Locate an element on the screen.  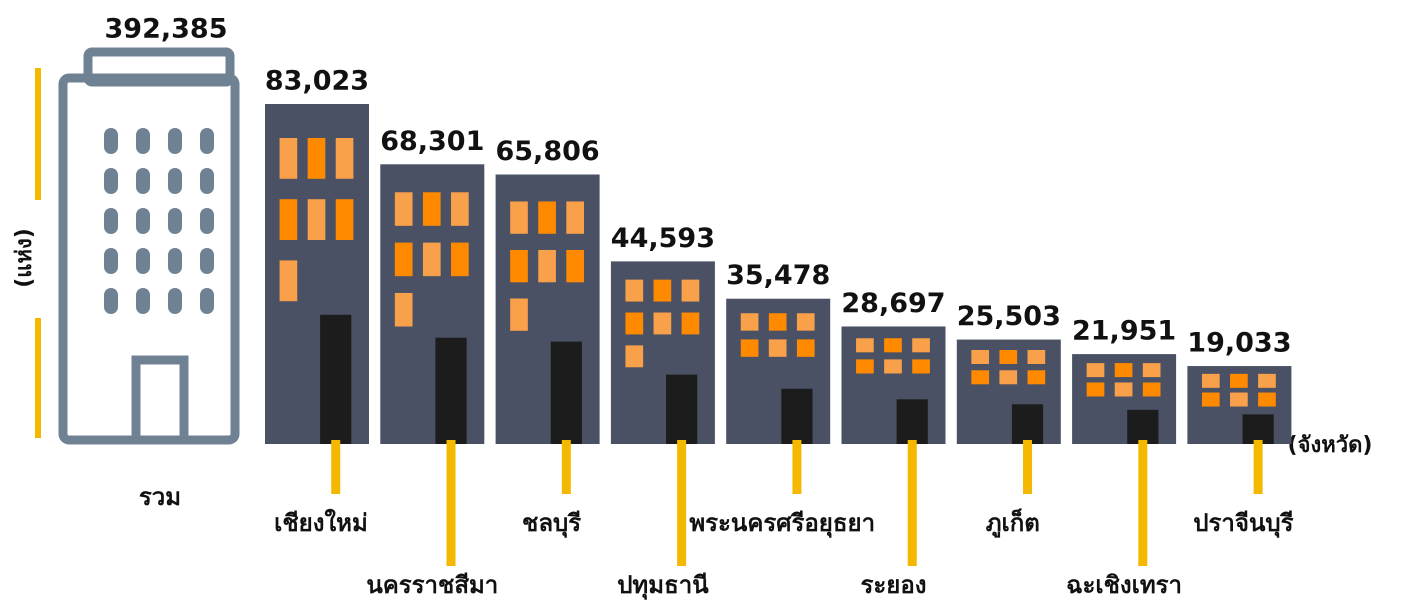
x-tick-label: ฉะเชิงเทรา is located at coordinates (1124, 585).